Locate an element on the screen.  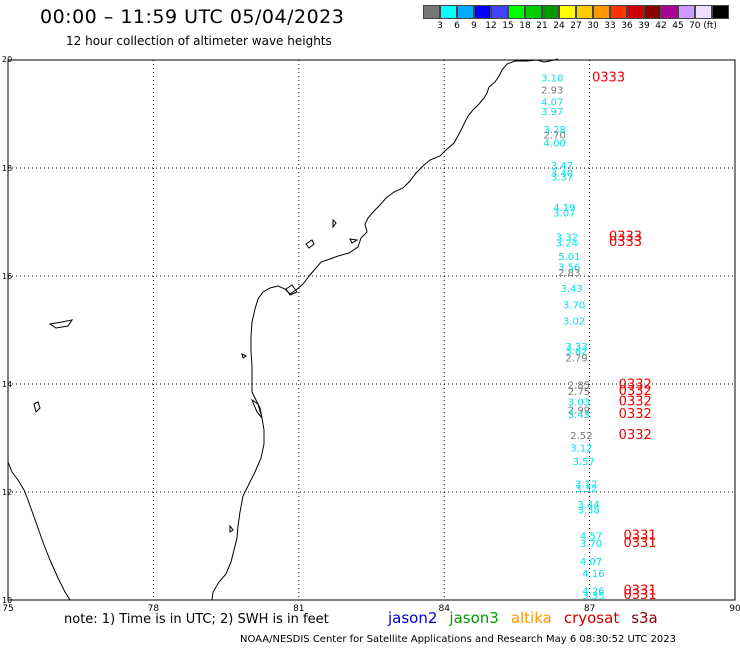
color-scale-bar is located at coordinates (576, 12).